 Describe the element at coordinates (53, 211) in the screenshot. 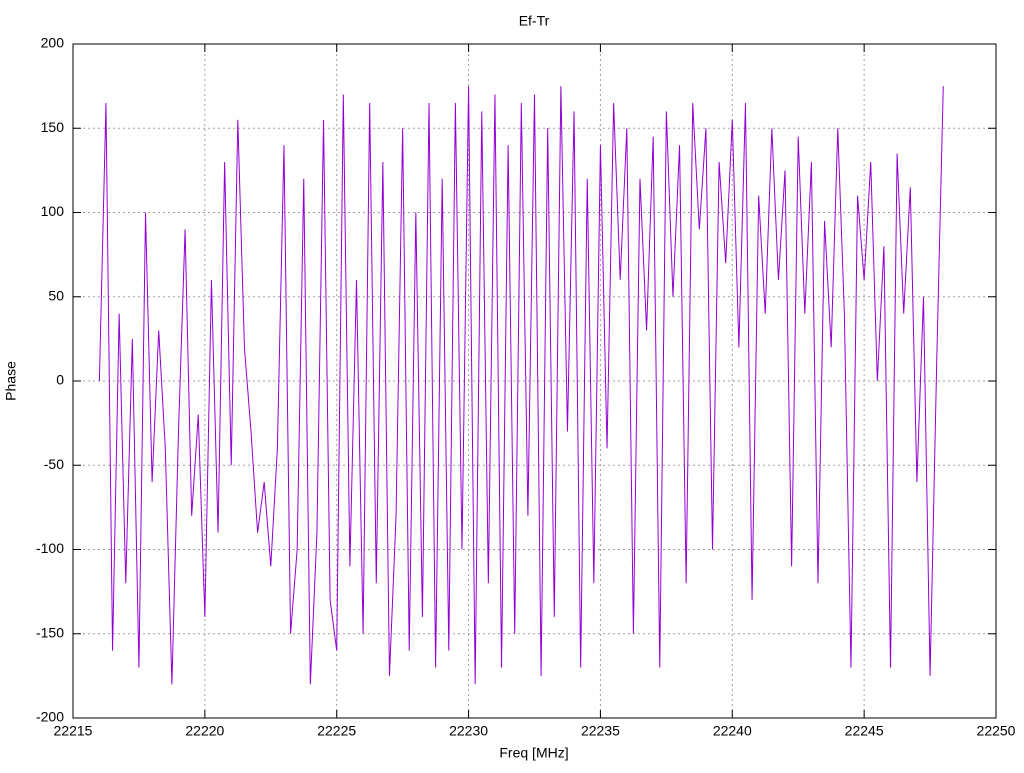

I see `y-tick-label: 100` at that location.